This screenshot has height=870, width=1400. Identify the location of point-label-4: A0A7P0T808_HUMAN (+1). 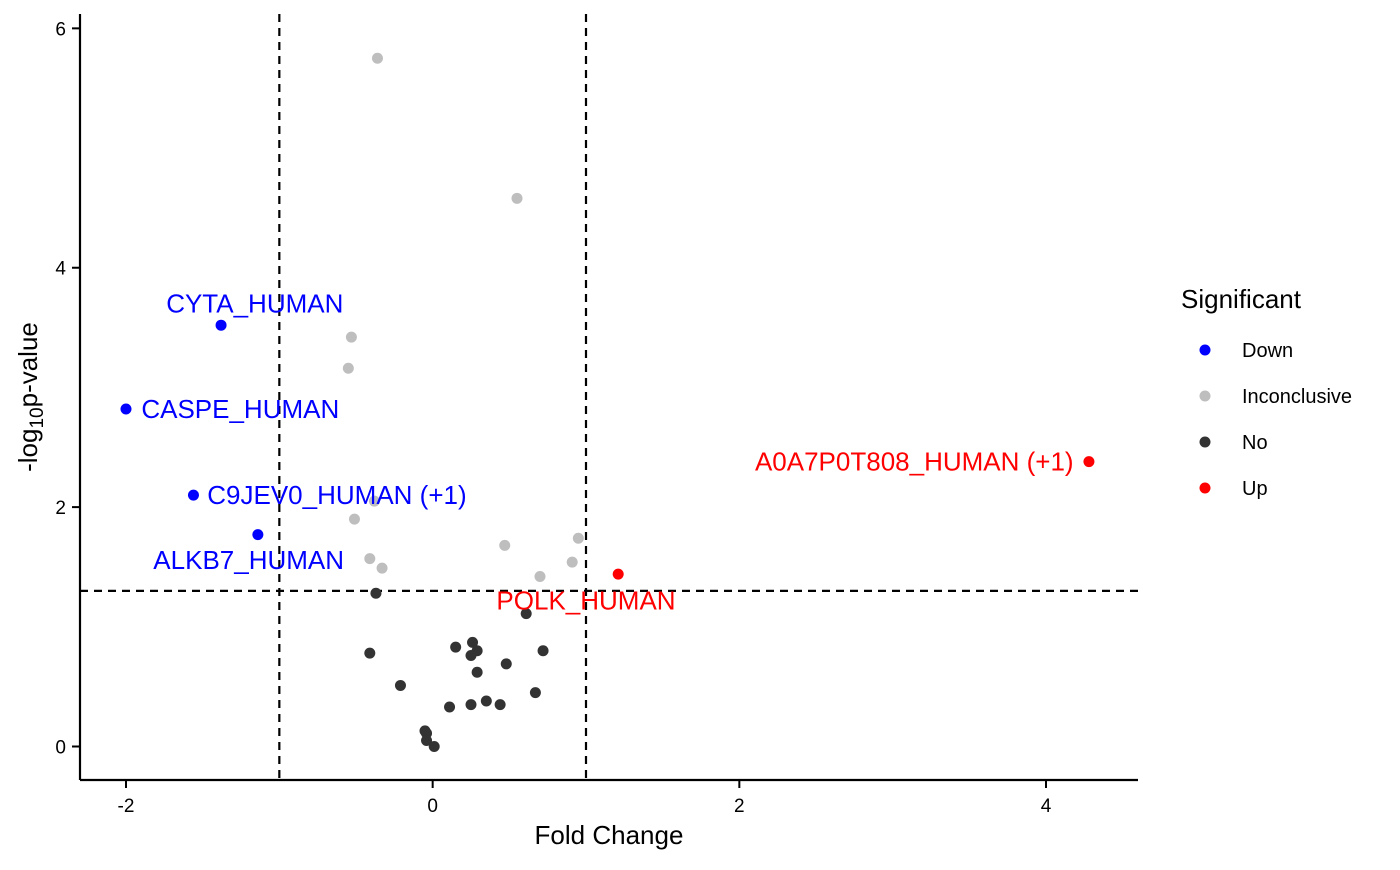
(914, 462).